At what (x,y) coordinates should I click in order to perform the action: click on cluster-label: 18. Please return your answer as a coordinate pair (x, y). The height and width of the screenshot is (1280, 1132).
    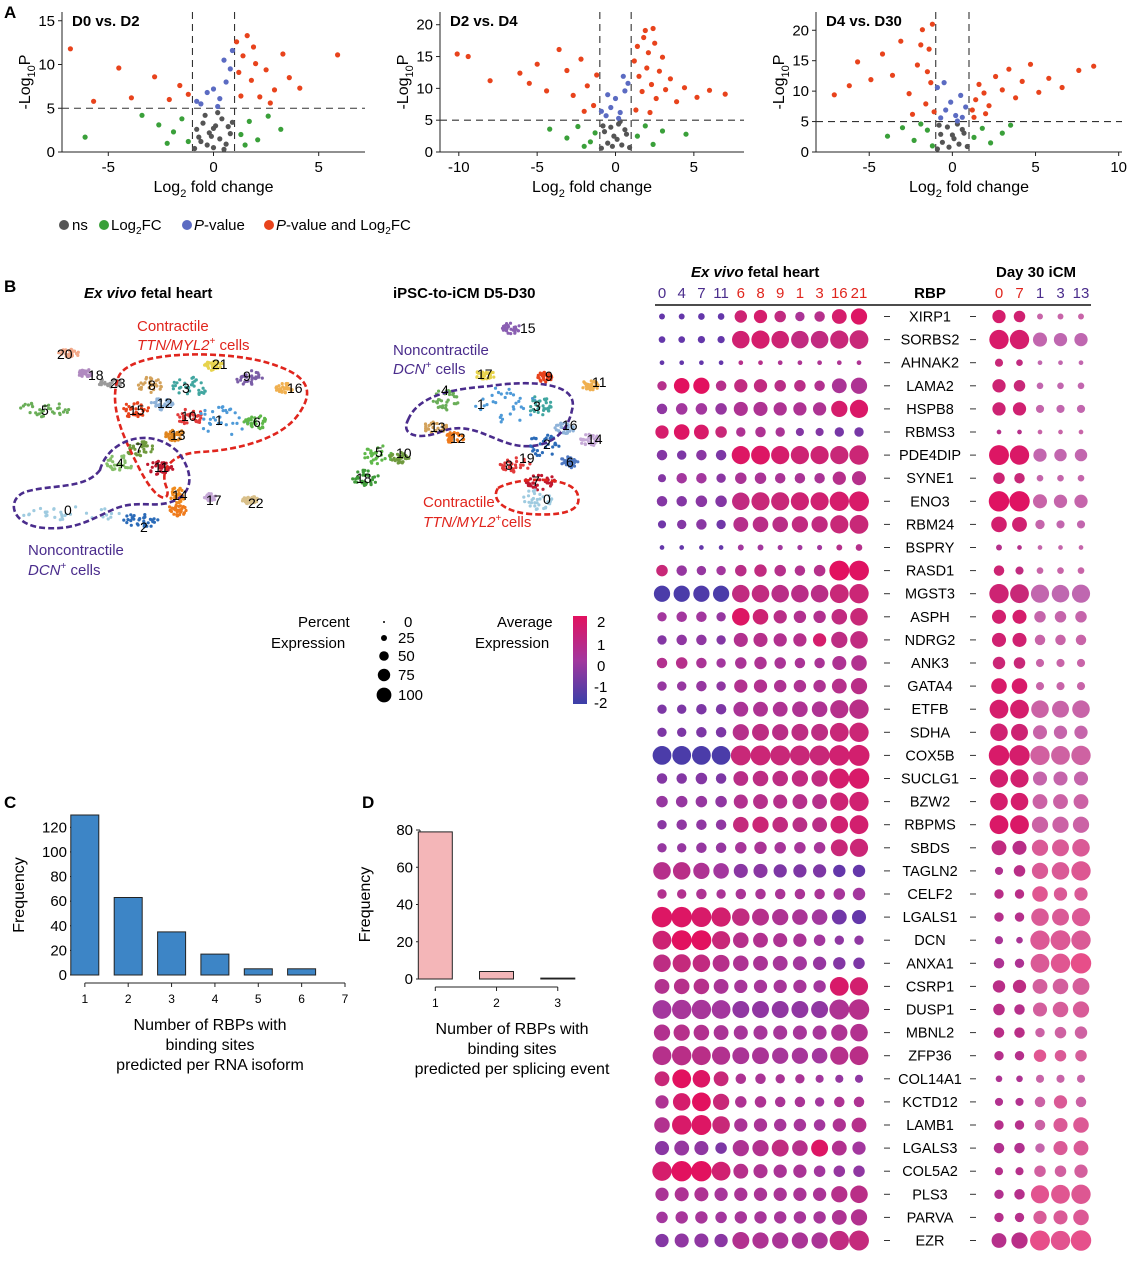
    Looking at the image, I should click on (364, 478).